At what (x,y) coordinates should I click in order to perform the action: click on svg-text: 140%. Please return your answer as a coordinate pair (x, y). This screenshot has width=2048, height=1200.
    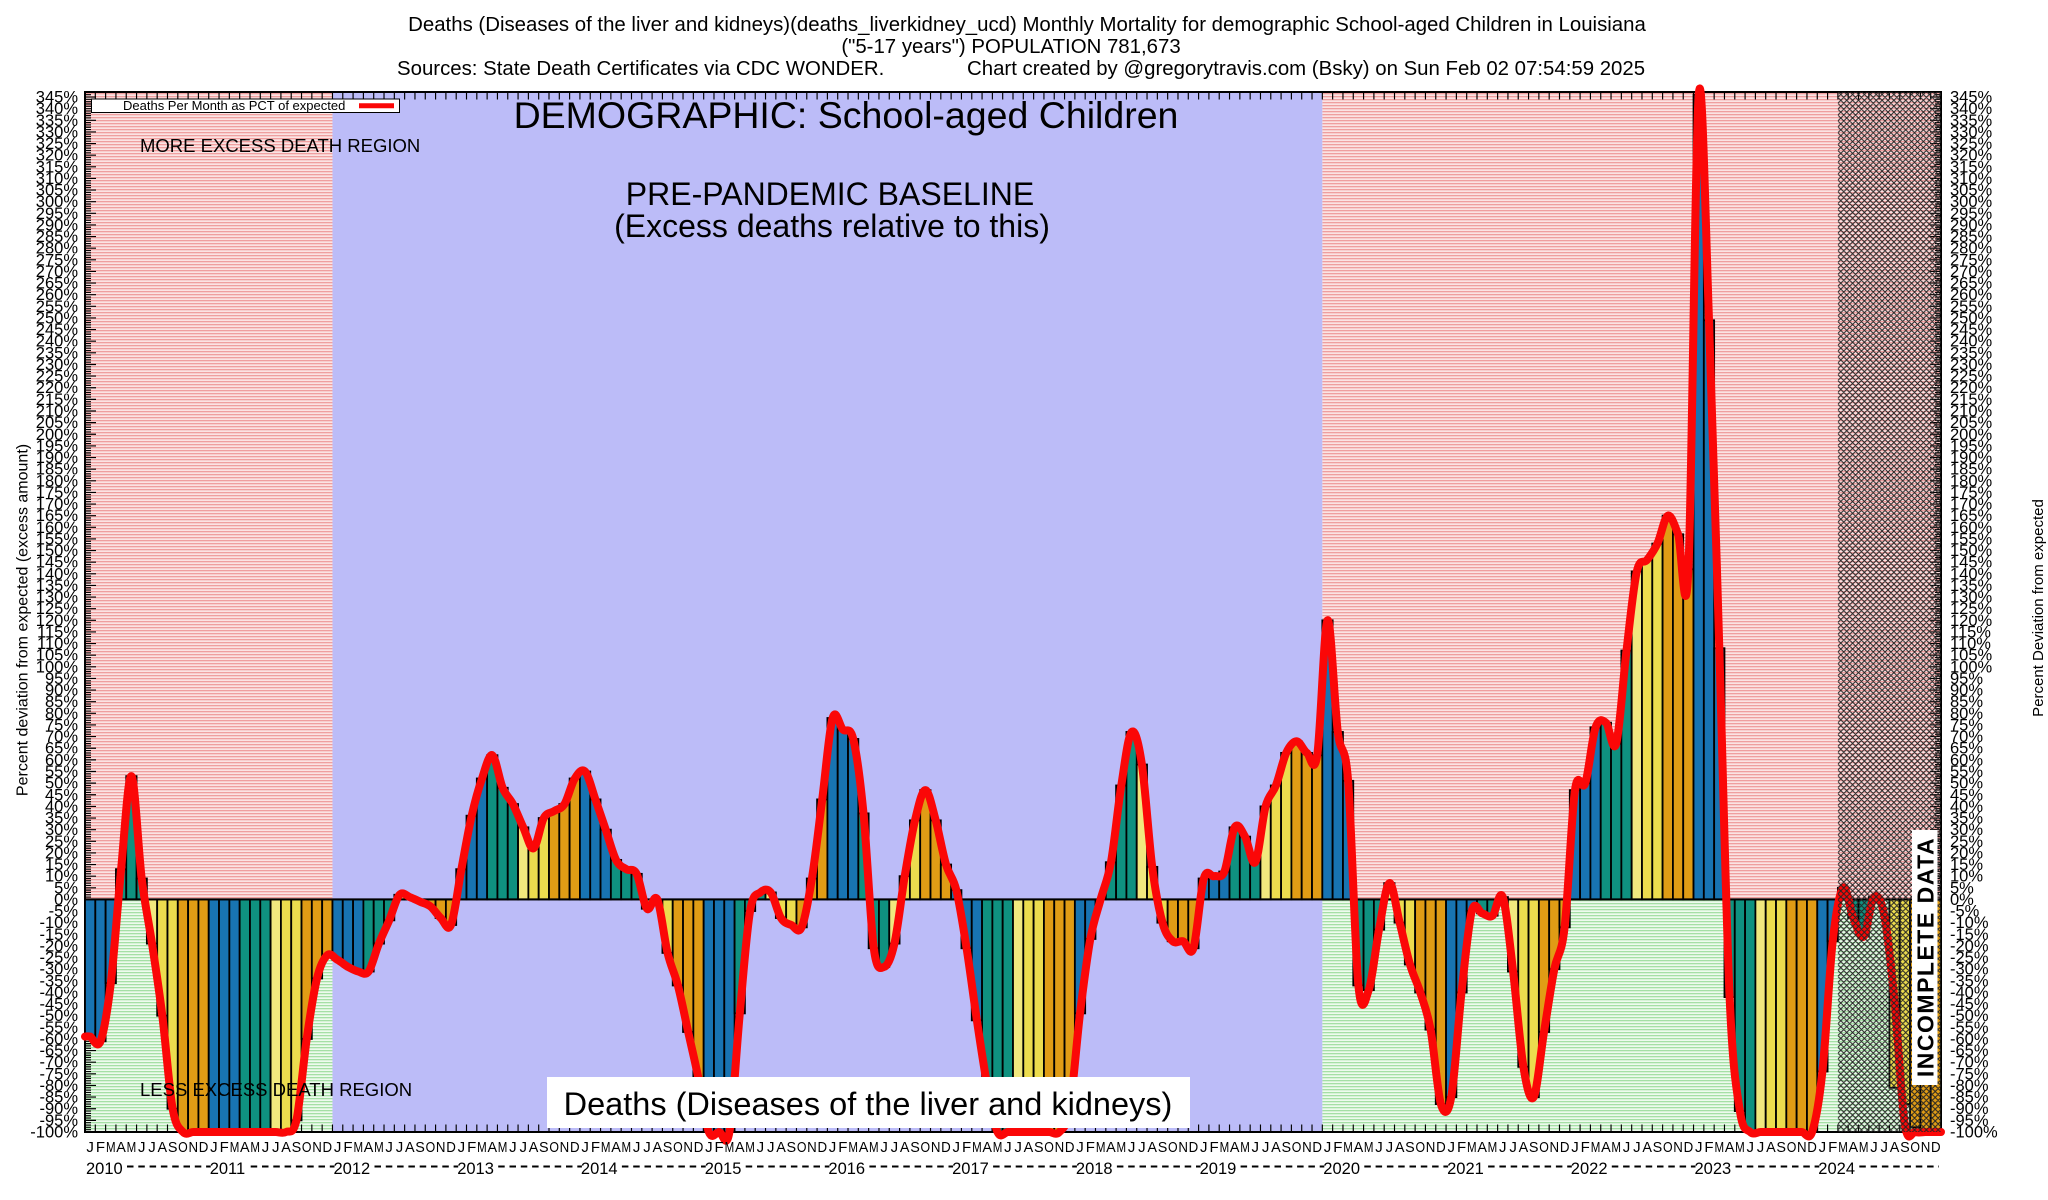
    Looking at the image, I should click on (57, 574).